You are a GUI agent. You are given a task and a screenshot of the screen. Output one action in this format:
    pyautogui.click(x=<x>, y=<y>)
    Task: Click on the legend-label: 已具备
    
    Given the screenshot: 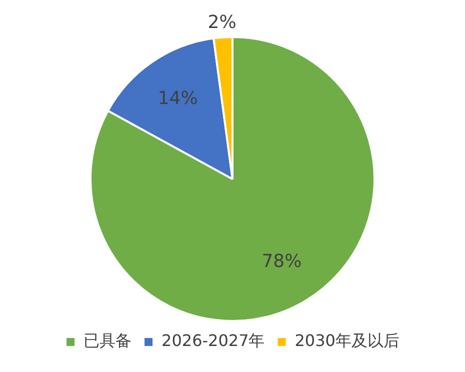 What is the action you would take?
    pyautogui.click(x=108, y=340)
    